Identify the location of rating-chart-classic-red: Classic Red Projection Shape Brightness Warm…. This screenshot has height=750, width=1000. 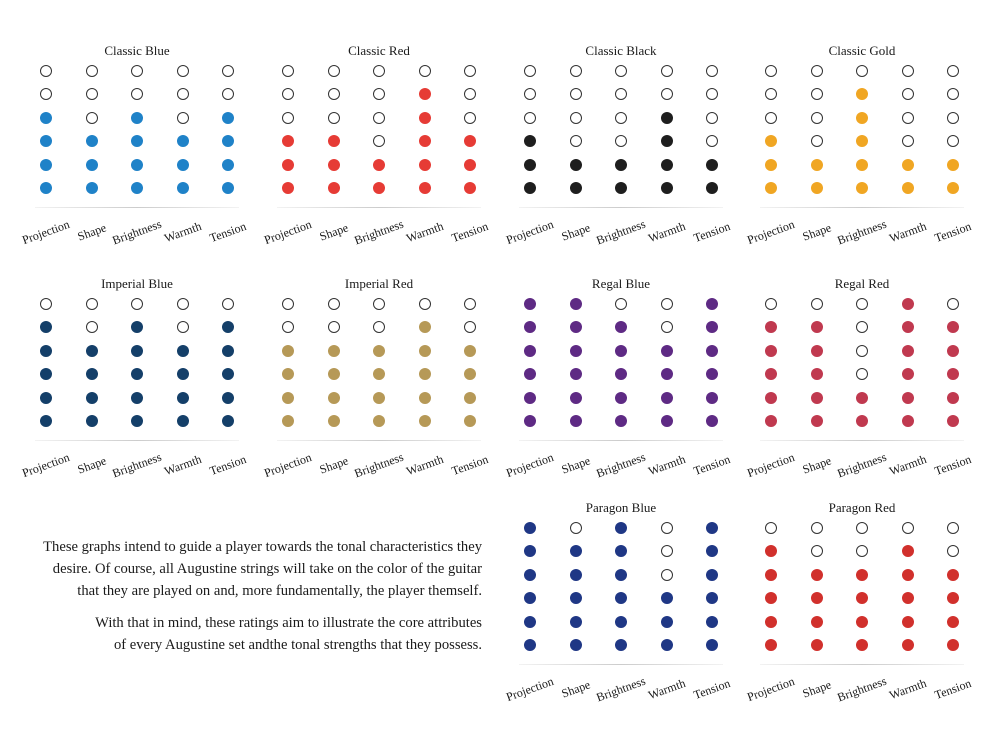
(392, 167).